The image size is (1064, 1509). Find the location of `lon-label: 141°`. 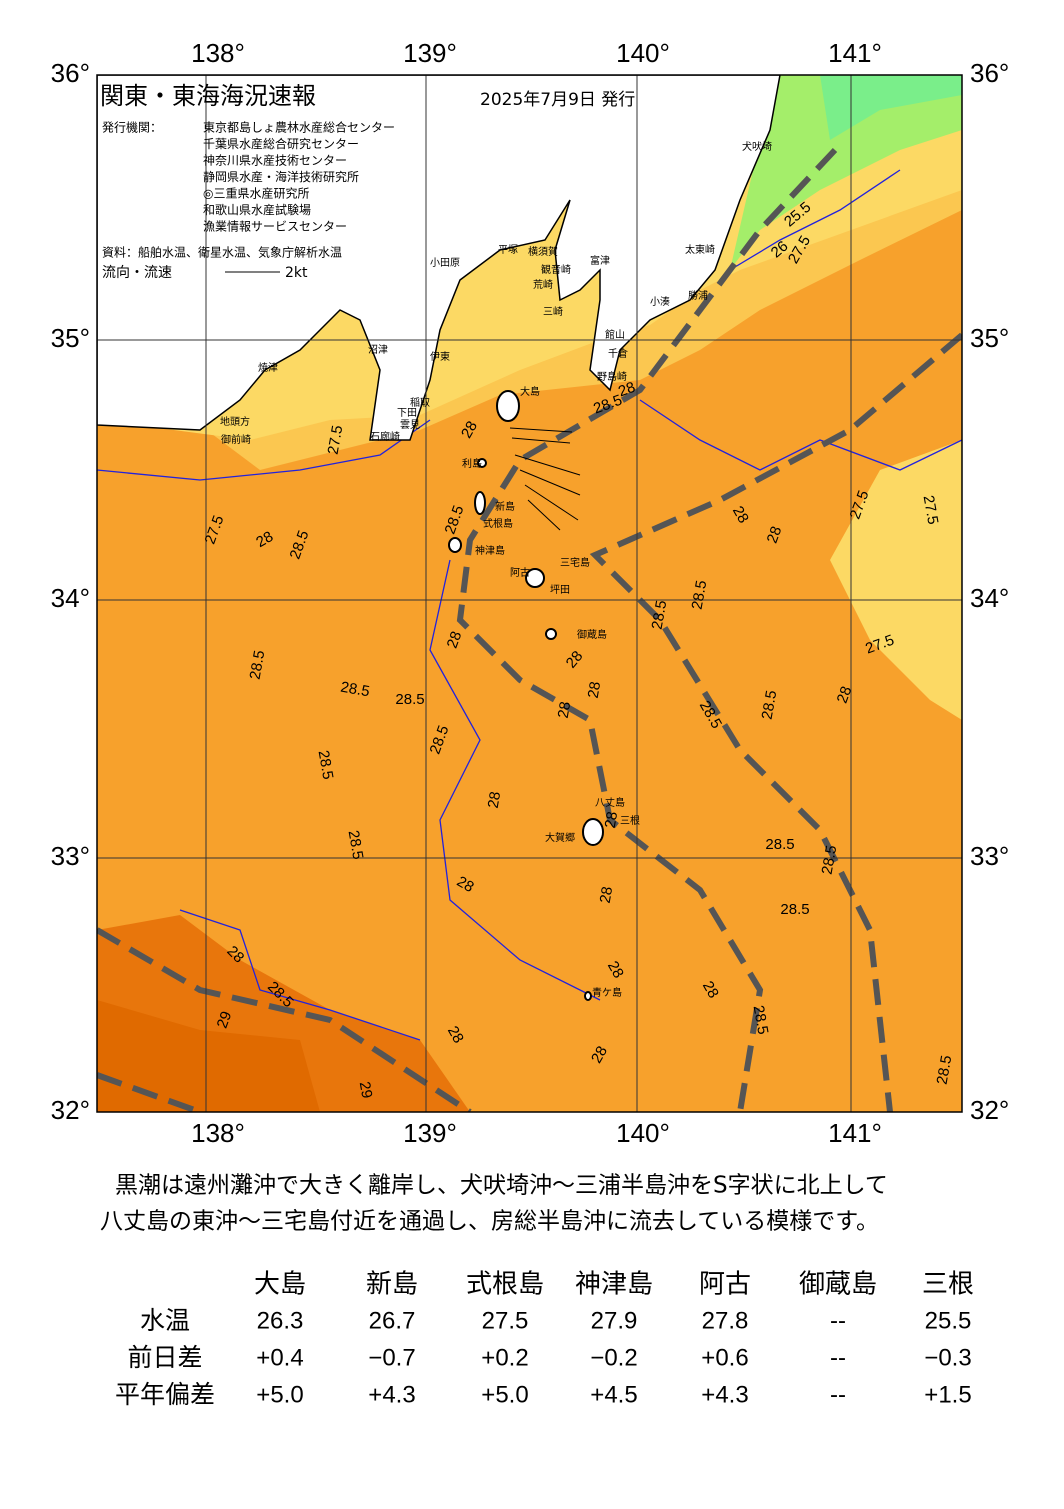

lon-label: 141° is located at coordinates (855, 53).